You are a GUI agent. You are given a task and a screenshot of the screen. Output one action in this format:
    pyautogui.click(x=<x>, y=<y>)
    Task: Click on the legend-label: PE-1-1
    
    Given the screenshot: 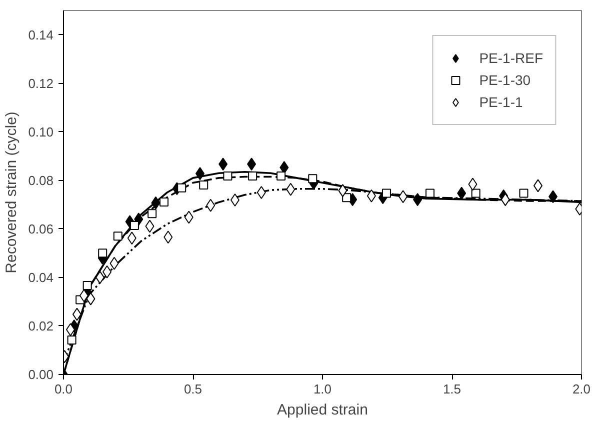 What is the action you would take?
    pyautogui.click(x=501, y=102)
    